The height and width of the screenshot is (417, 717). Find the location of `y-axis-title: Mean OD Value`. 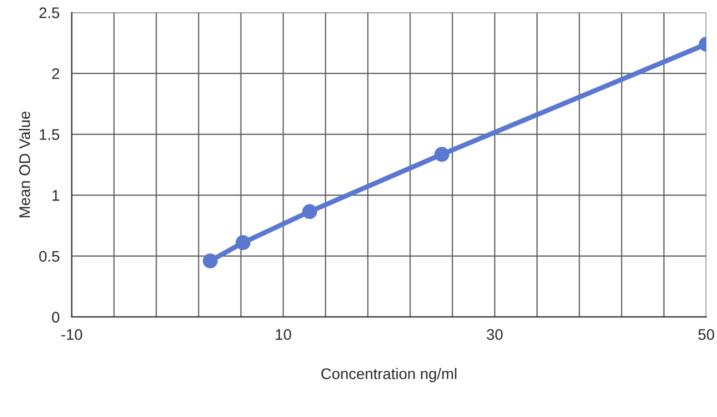

y-axis-title: Mean OD Value is located at coordinates (24, 165).